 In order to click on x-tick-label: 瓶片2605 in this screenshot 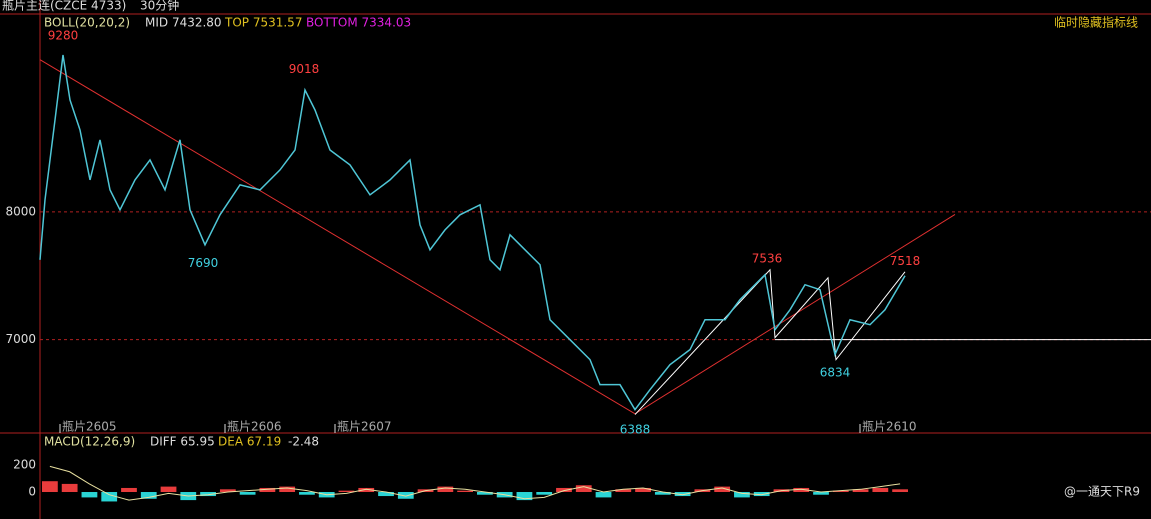, I will do `click(89, 427)`.